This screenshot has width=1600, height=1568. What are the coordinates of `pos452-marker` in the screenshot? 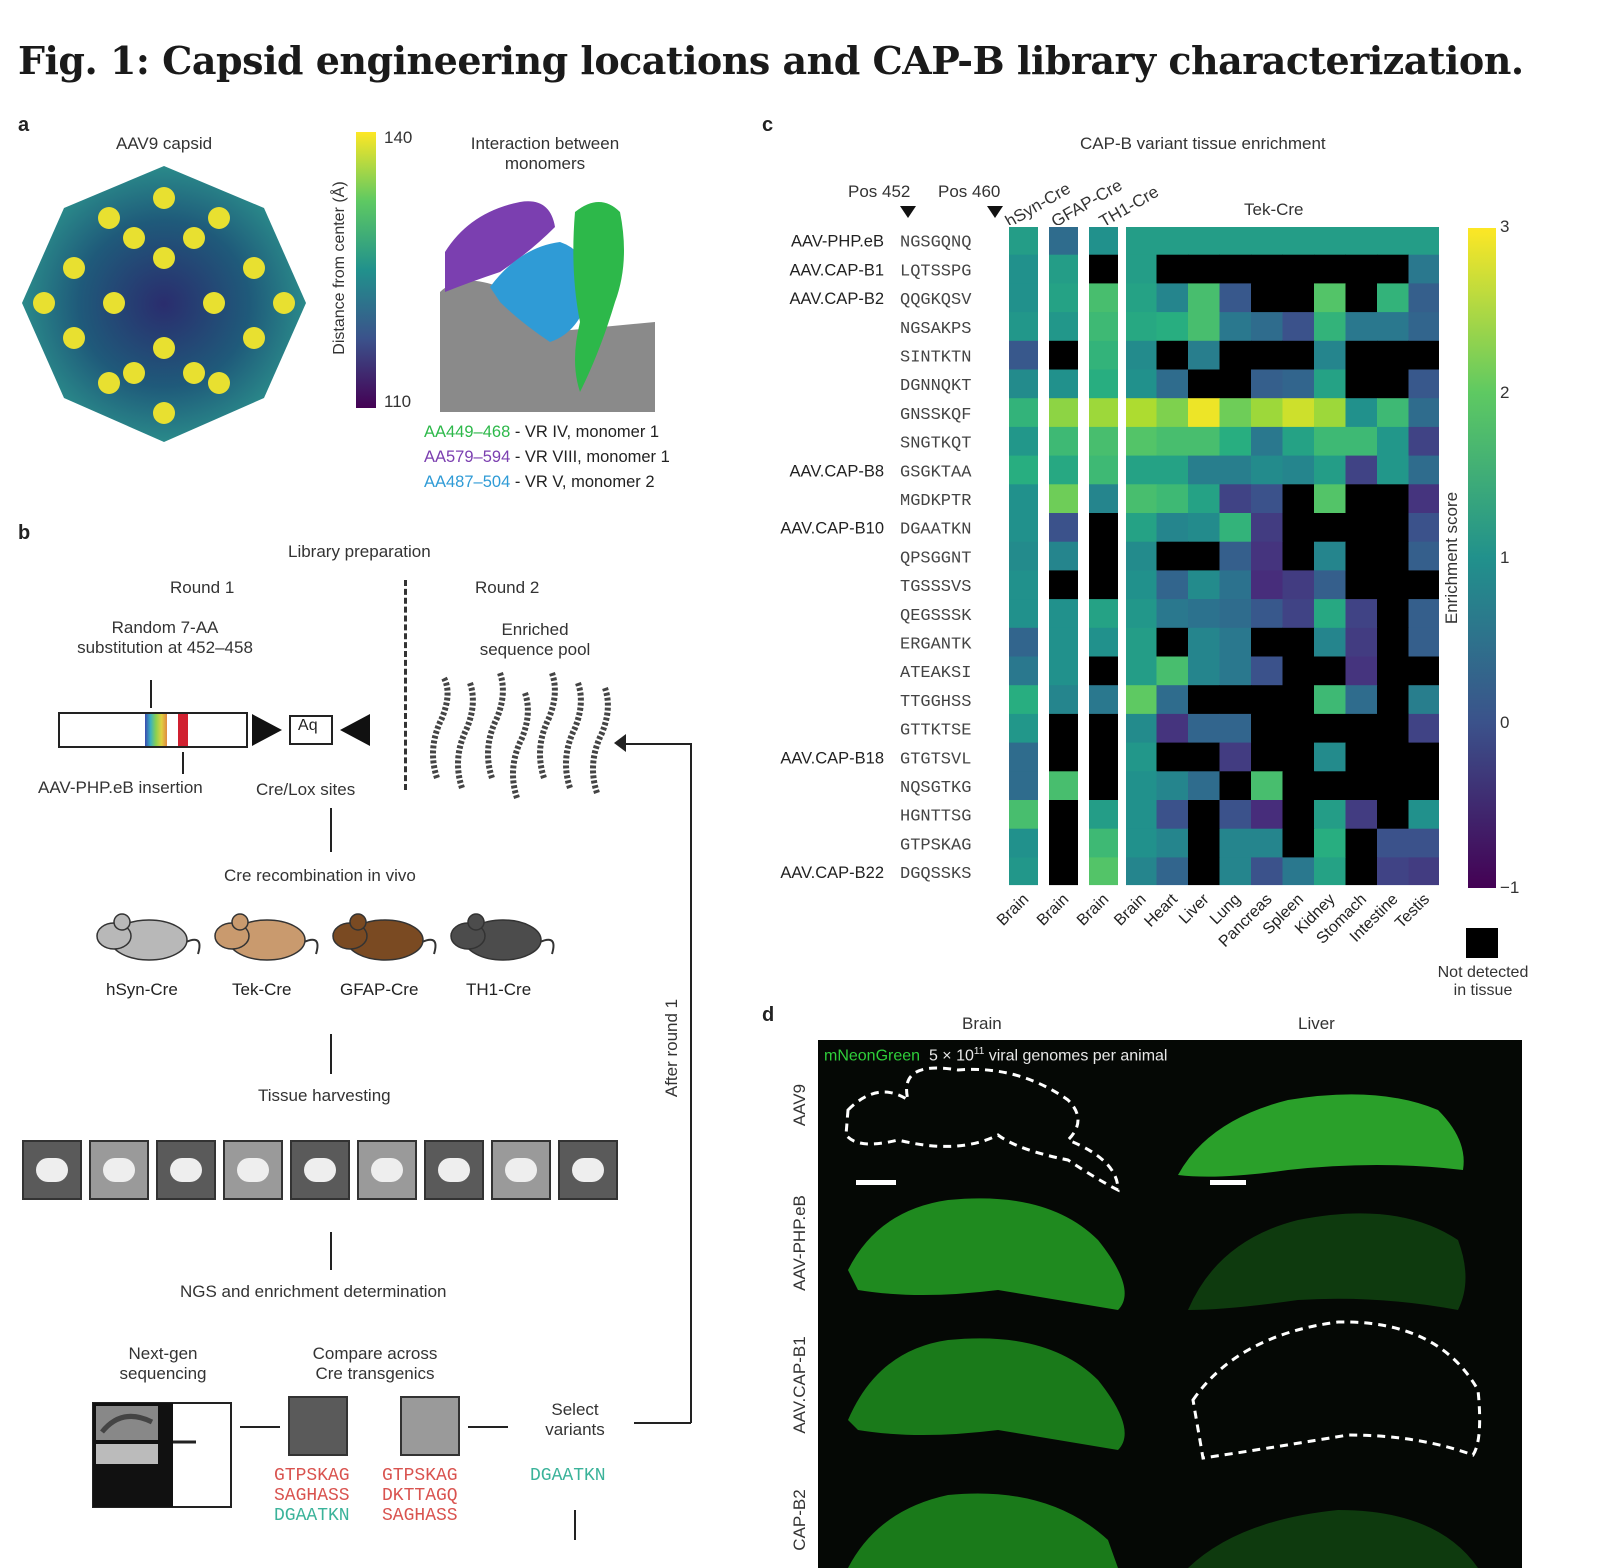 It's located at (908, 212).